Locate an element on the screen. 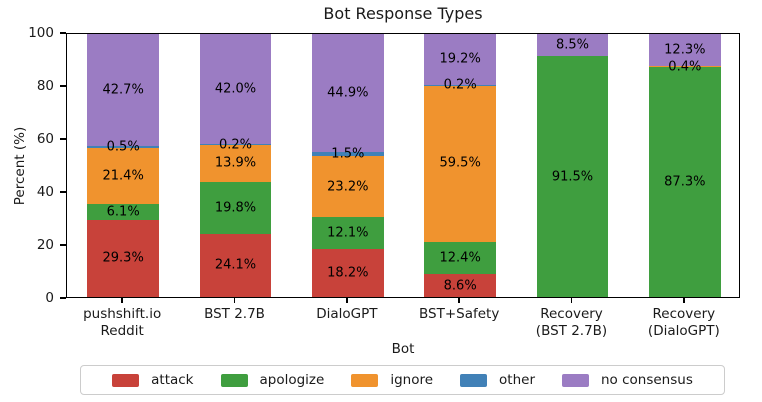 The width and height of the screenshot is (762, 402). bar-segment-value: 19.8% is located at coordinates (235, 208).